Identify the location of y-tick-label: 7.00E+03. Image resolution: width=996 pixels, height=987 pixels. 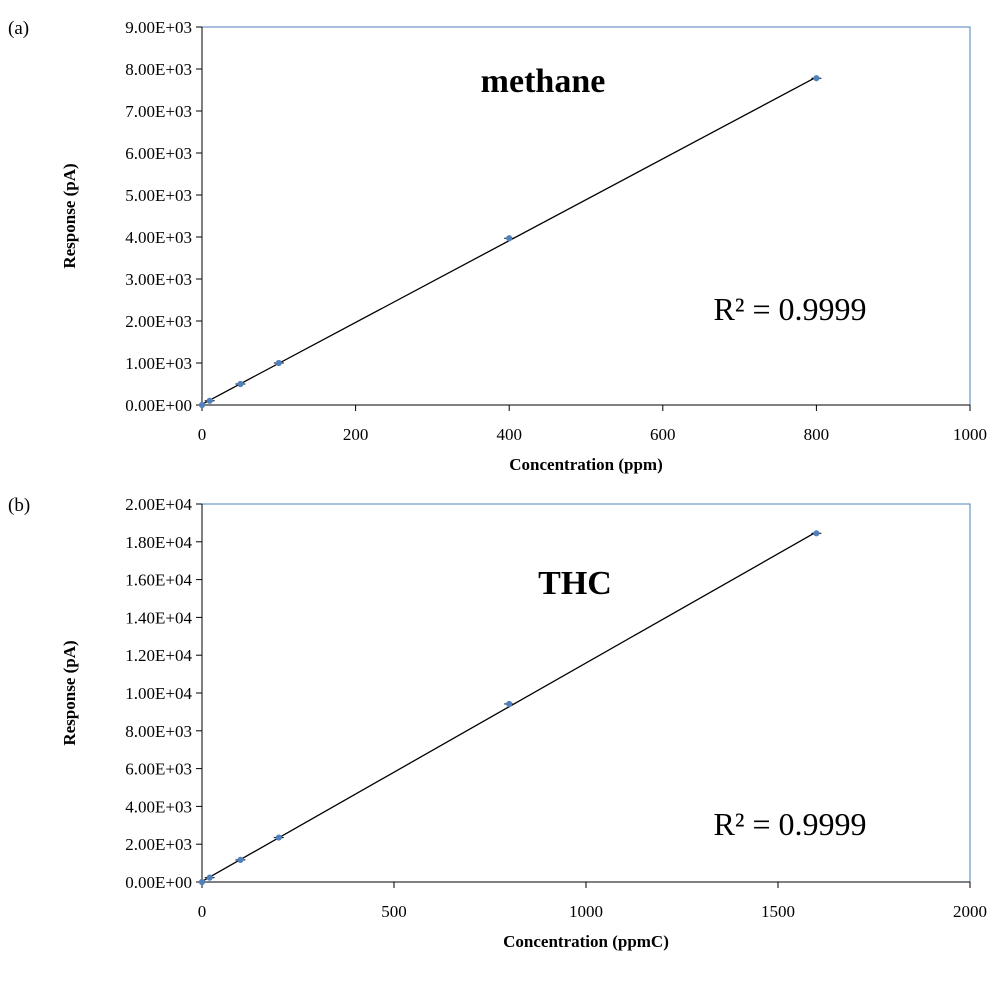
(158, 111).